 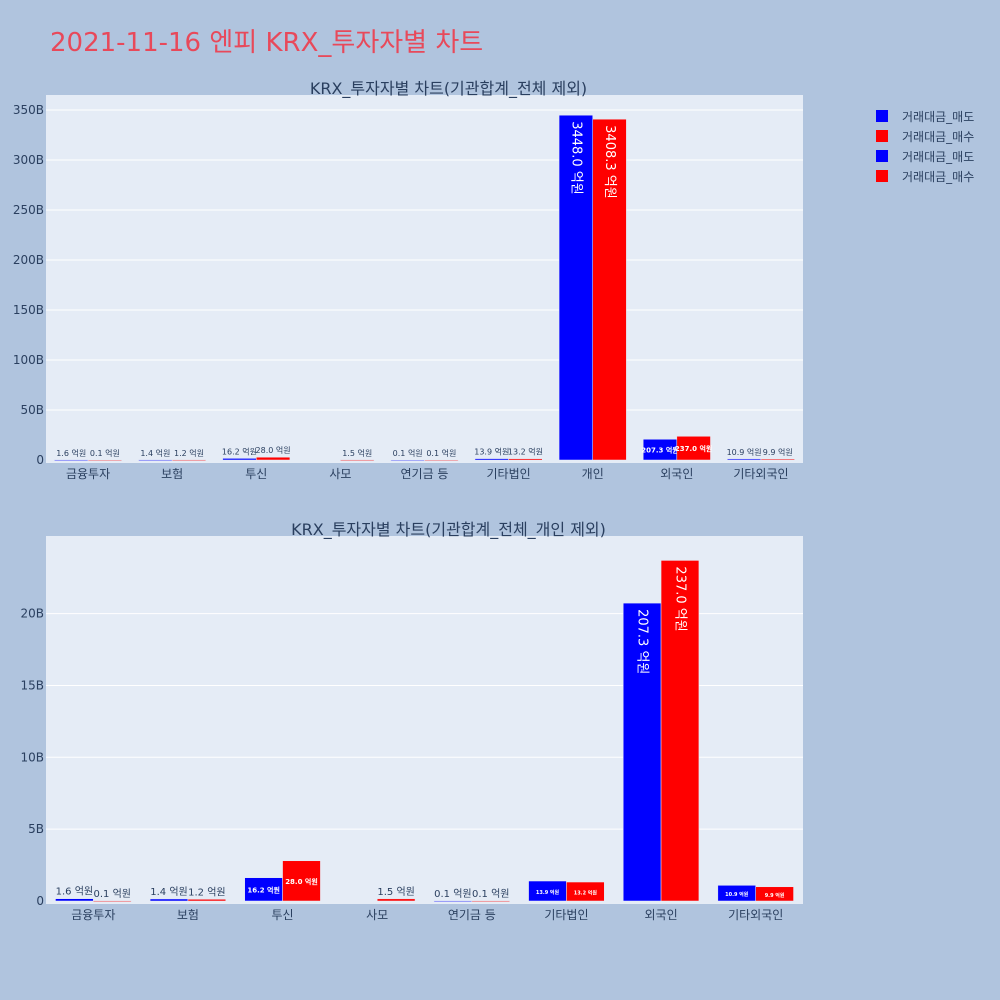 I want to click on y-tick-label: 200B, so click(x=28, y=260).